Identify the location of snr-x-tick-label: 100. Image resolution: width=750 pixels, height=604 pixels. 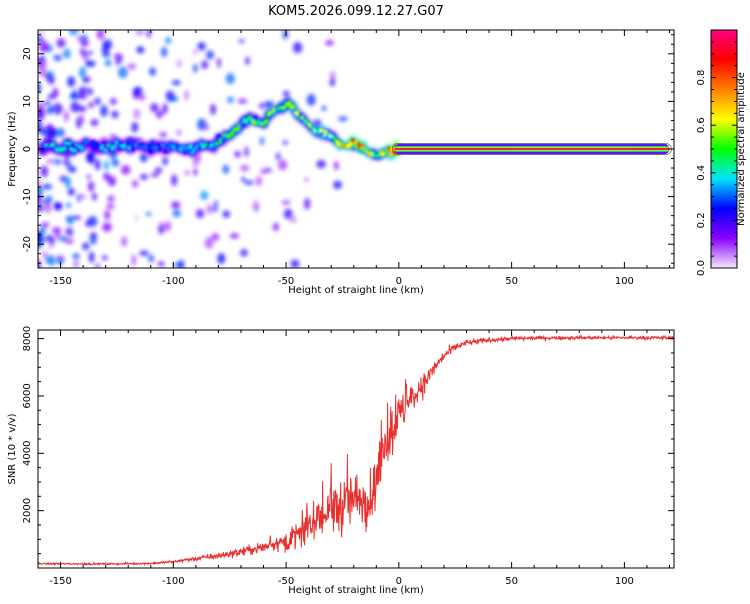
(624, 581).